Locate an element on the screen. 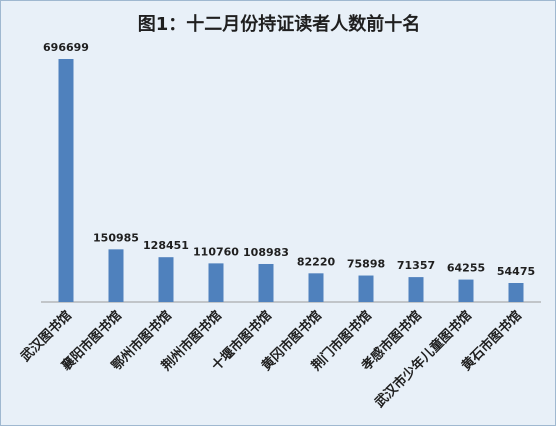  chart-title: 图1：十二月份持证读者人数前十名 is located at coordinates (279, 24).